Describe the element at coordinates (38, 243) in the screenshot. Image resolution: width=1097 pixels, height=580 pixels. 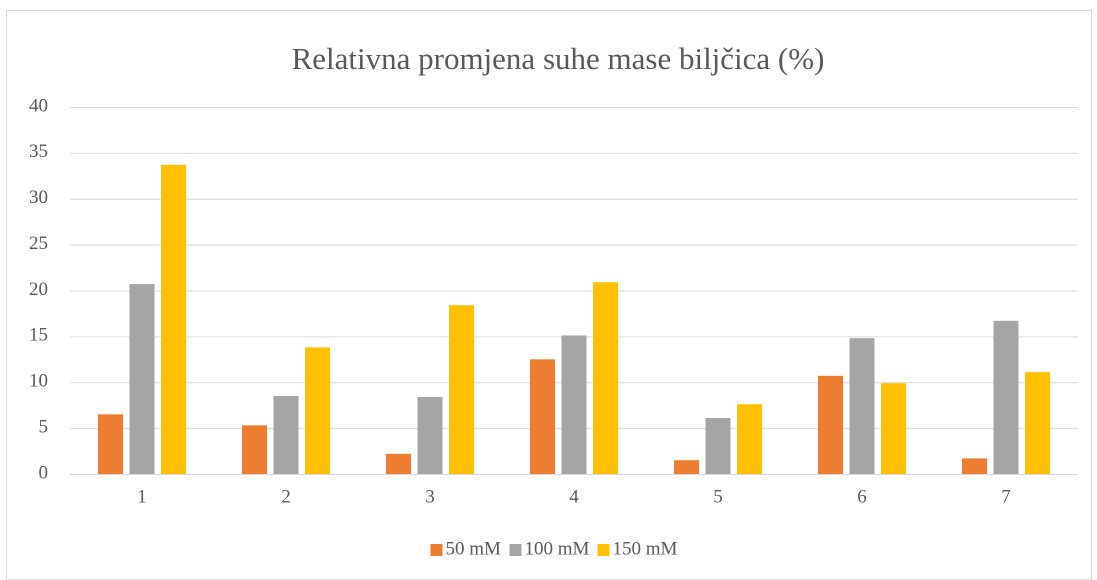
I see `y-tick-label: 25` at that location.